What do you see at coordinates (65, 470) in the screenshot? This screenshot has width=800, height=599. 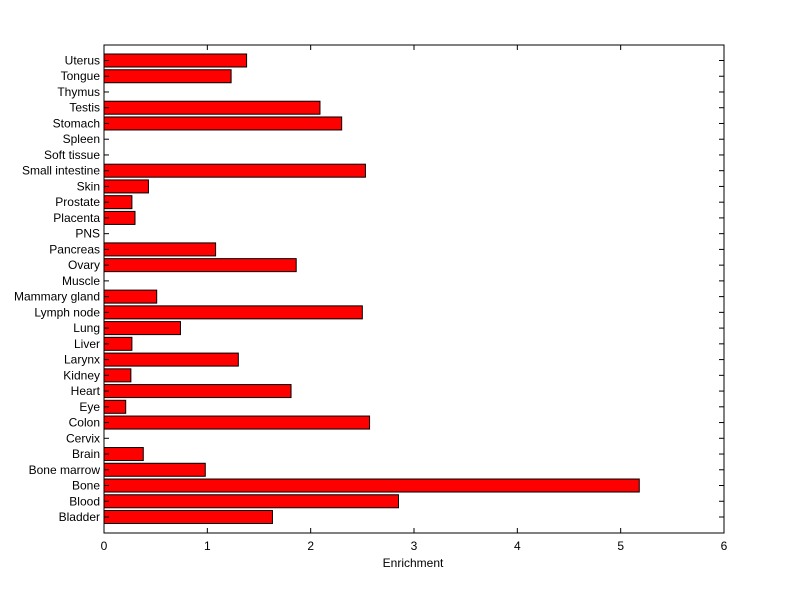 I see `y-tick-label-bone-marrow: Bone marrow` at bounding box center [65, 470].